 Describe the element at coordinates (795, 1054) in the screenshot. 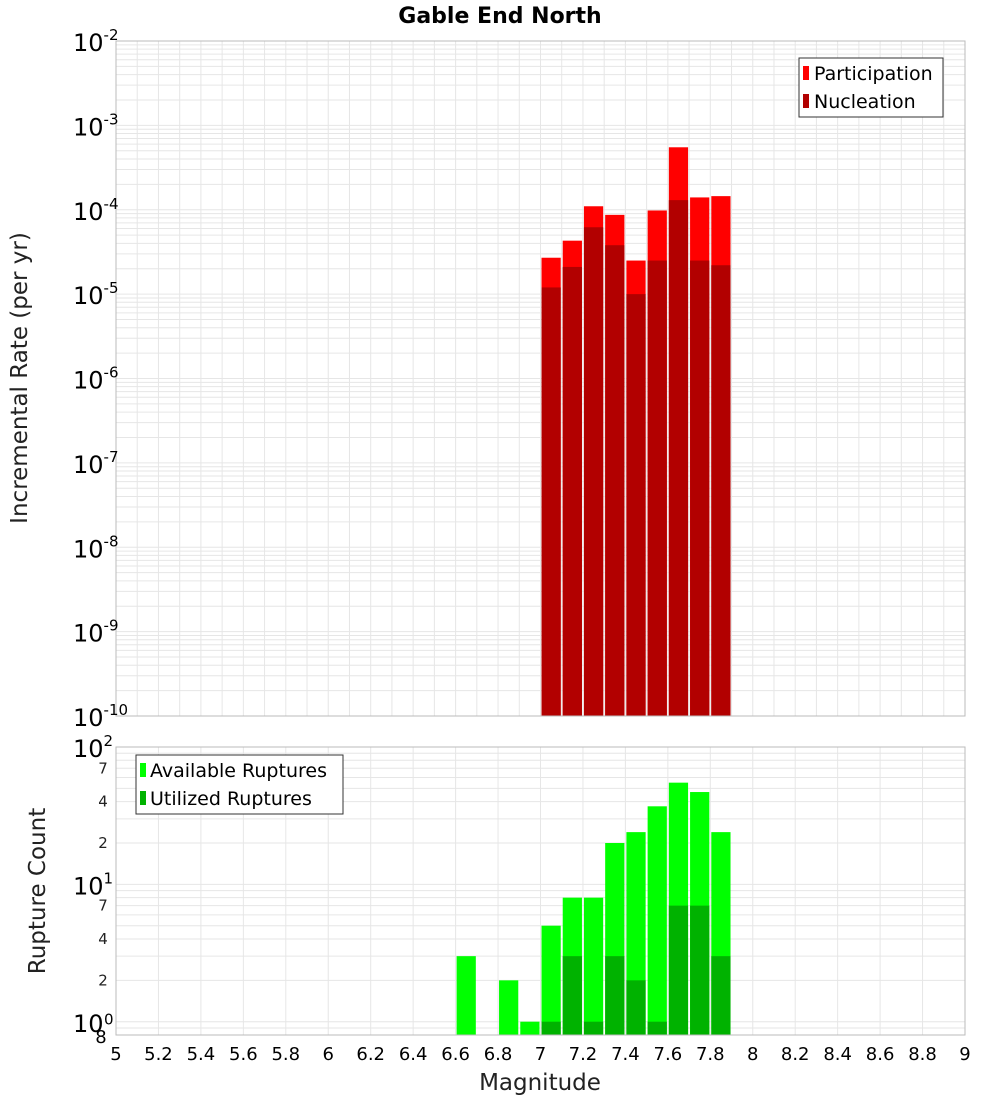

I see `x-tick-label: 8.2` at that location.